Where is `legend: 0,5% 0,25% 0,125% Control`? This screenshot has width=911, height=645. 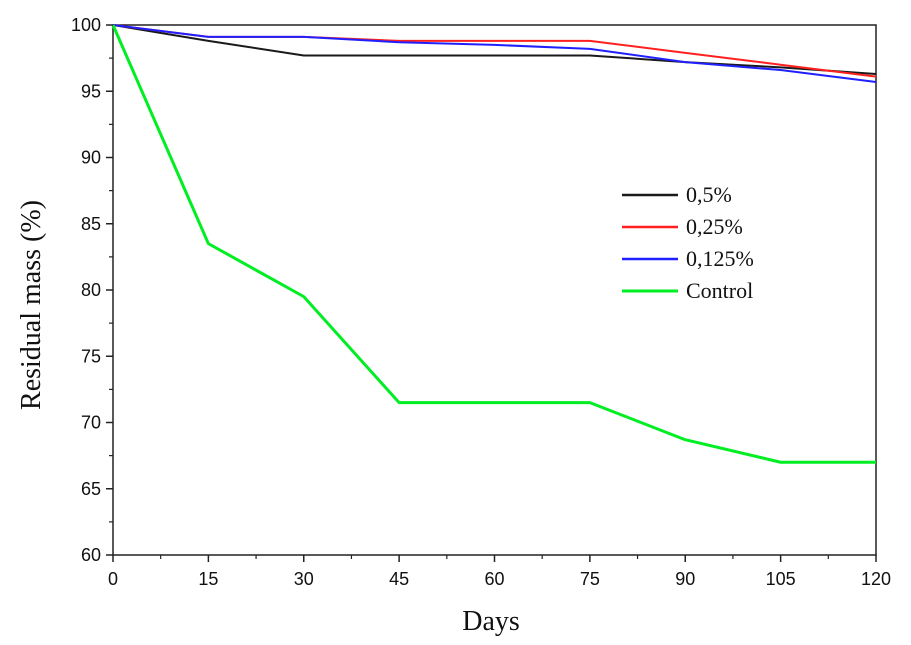 legend: 0,5% 0,25% 0,125% Control is located at coordinates (688, 242).